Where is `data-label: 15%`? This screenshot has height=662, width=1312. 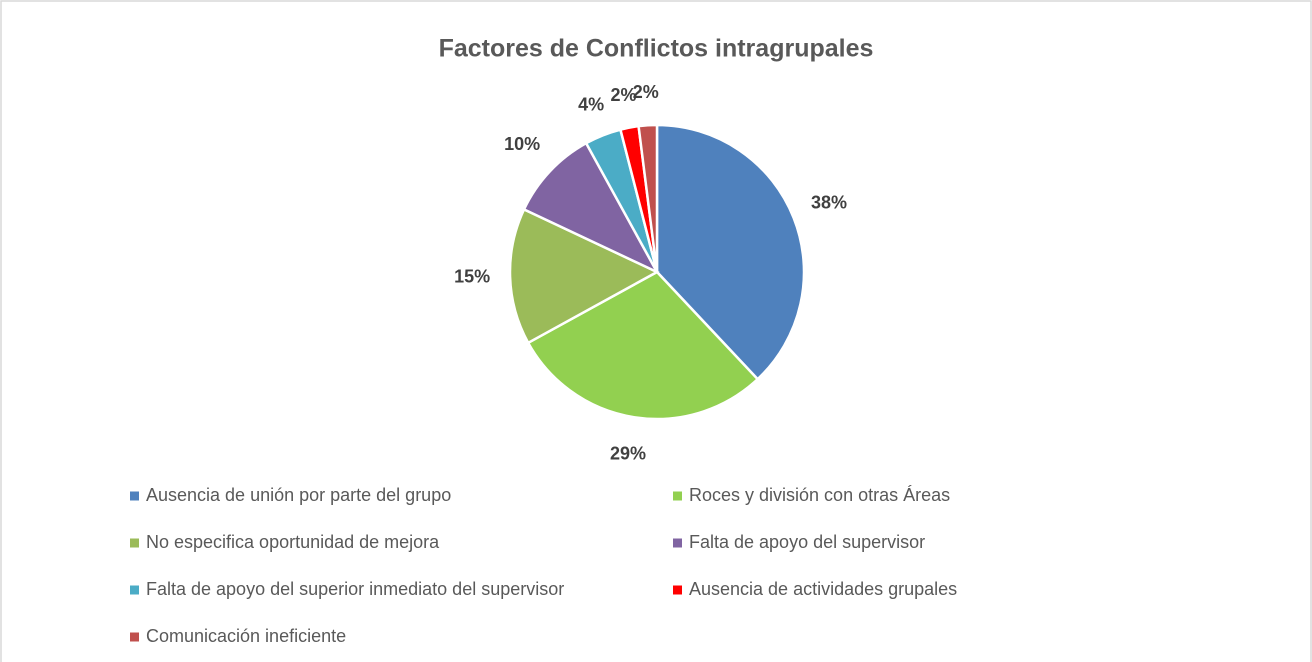
data-label: 15% is located at coordinates (472, 277).